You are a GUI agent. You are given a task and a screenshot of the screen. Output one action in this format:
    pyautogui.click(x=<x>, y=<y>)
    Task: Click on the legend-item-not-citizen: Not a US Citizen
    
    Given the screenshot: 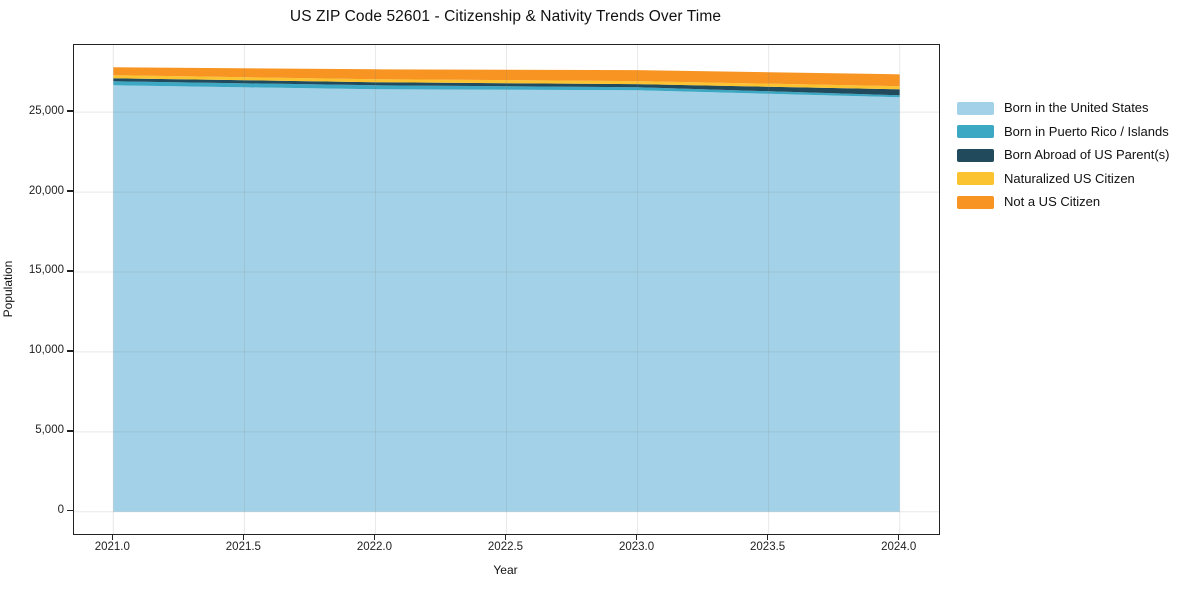 What is the action you would take?
    pyautogui.click(x=1063, y=202)
    